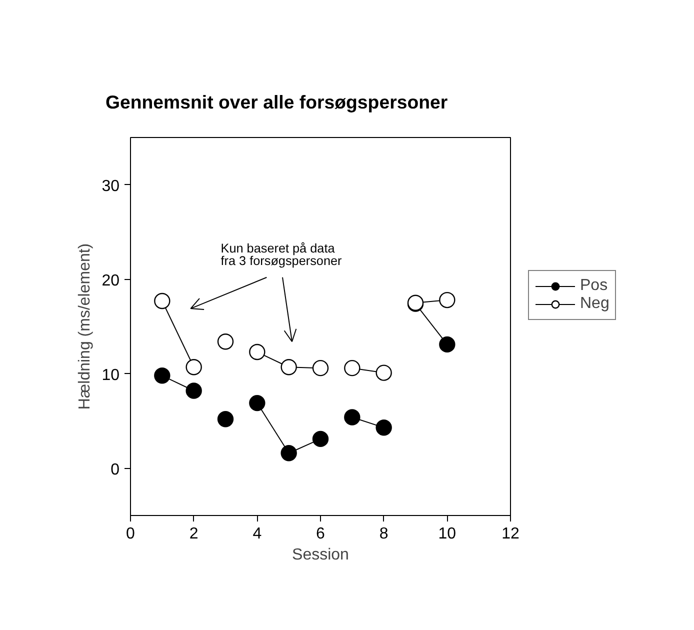 This screenshot has width=694, height=630. I want to click on x-tick-label: 4, so click(257, 534).